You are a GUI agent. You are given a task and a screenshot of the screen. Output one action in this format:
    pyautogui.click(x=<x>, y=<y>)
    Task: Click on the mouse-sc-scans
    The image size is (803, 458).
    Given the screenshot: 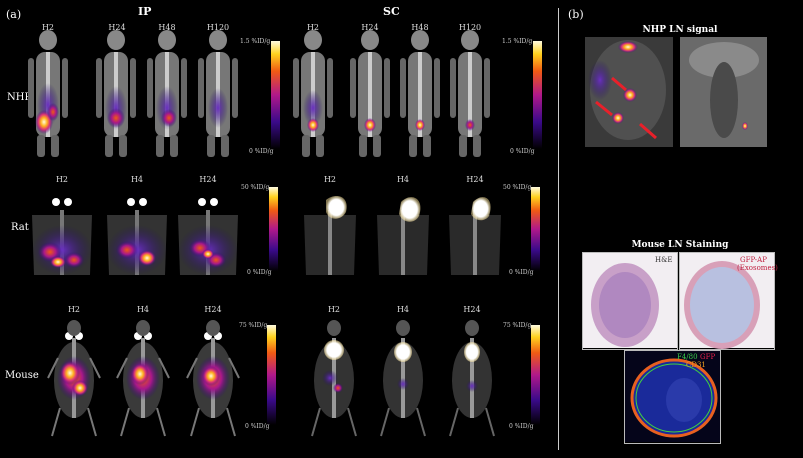 What is the action you would take?
    pyautogui.click(x=403, y=378)
    